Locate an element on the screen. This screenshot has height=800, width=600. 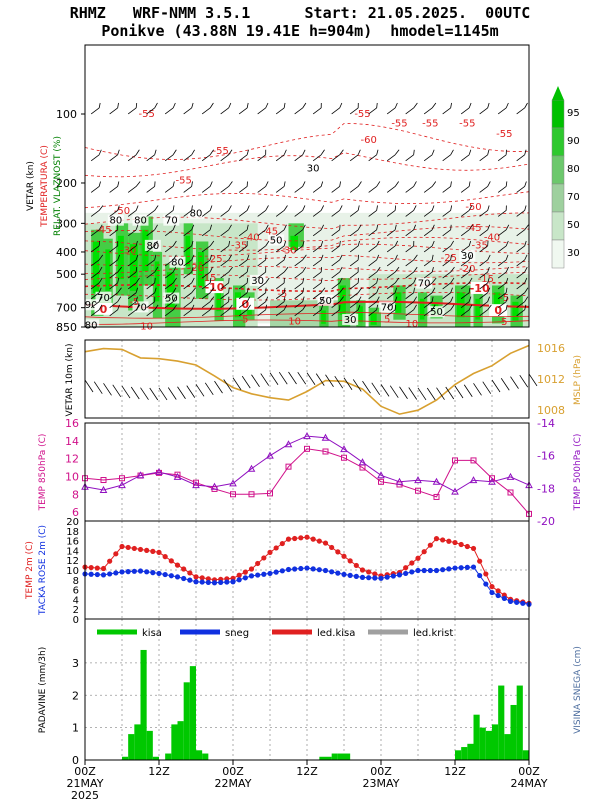
temp500-tick-label: -18 is located at coordinates (546, 488).